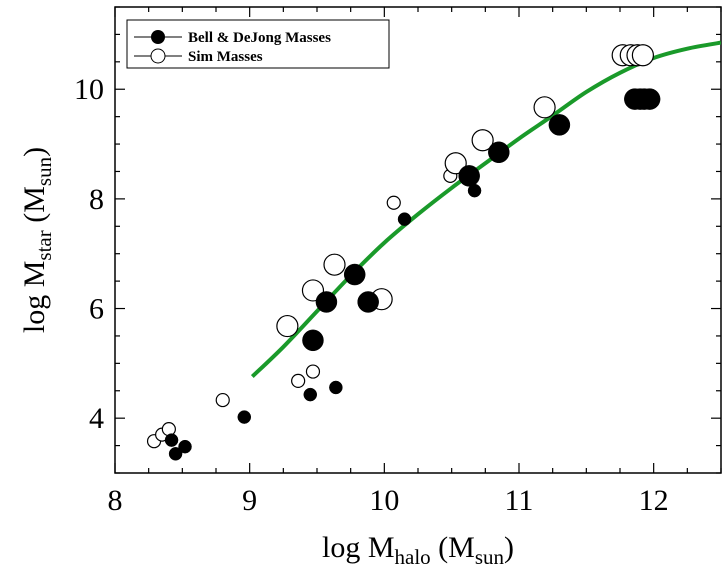  What do you see at coordinates (44, 245) in the screenshot?
I see `y-axis-title-sub: star` at bounding box center [44, 245].